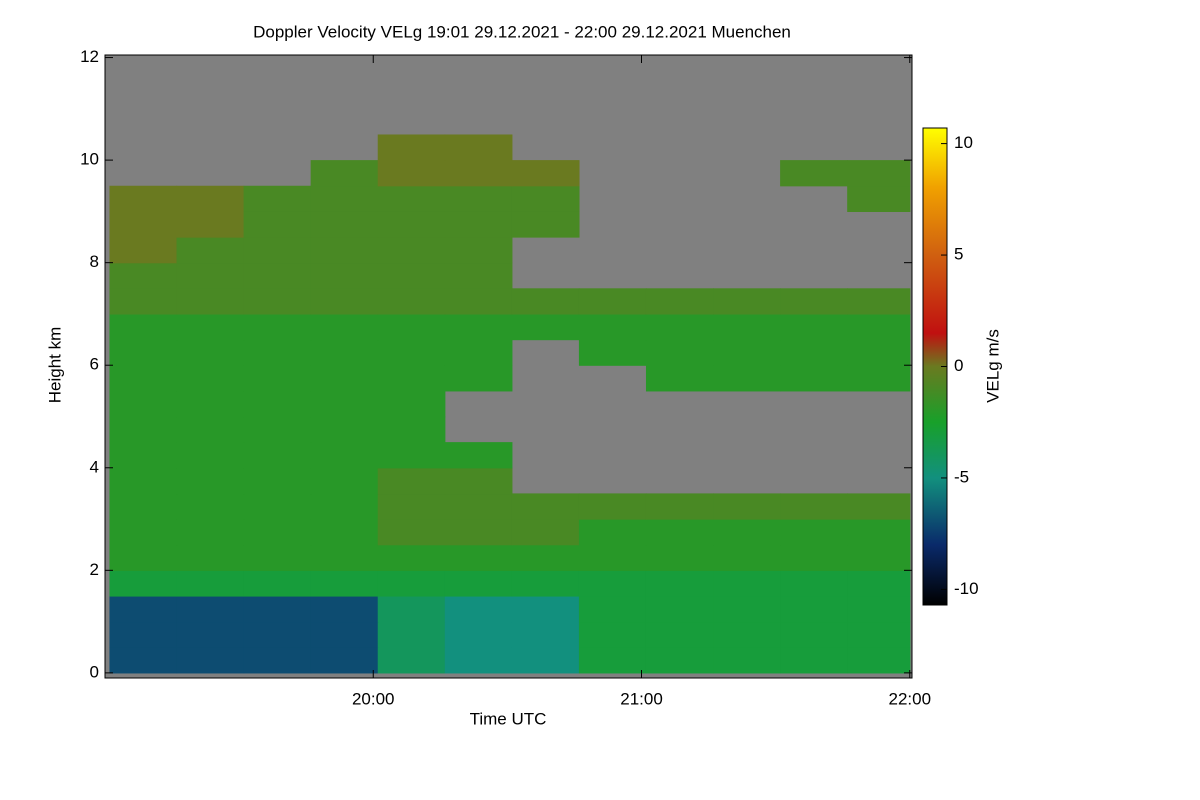 The image size is (1200, 800). Describe the element at coordinates (94, 671) in the screenshot. I see `y-tick-label: 0` at that location.